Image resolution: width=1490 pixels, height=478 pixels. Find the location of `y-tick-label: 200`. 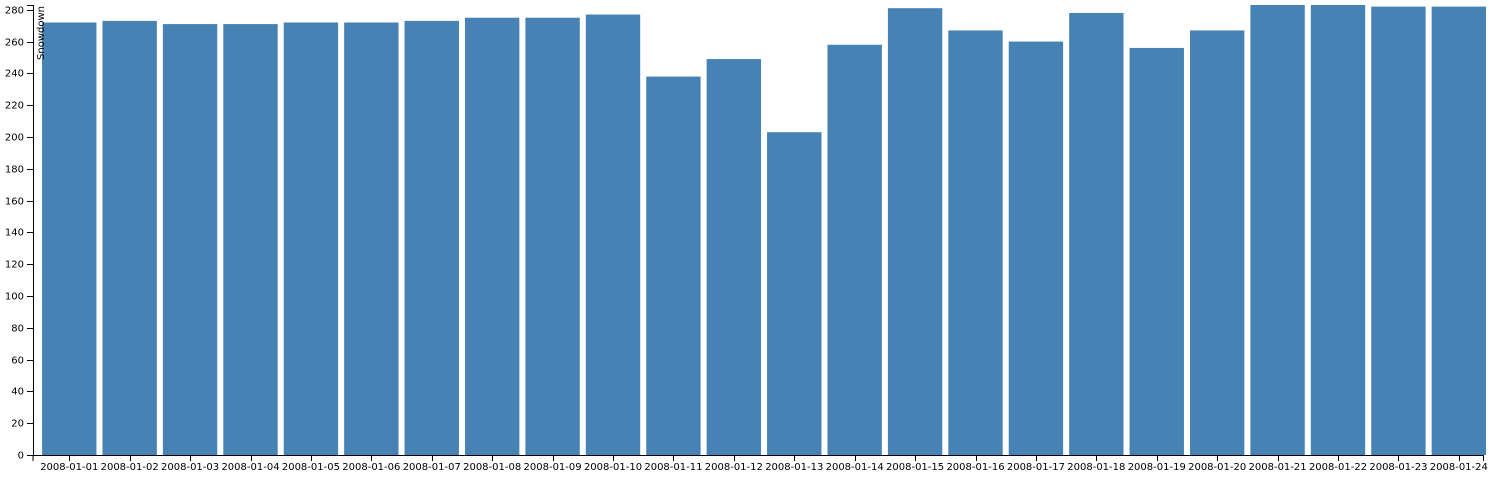

y-tick-label: 200 is located at coordinates (14, 138).